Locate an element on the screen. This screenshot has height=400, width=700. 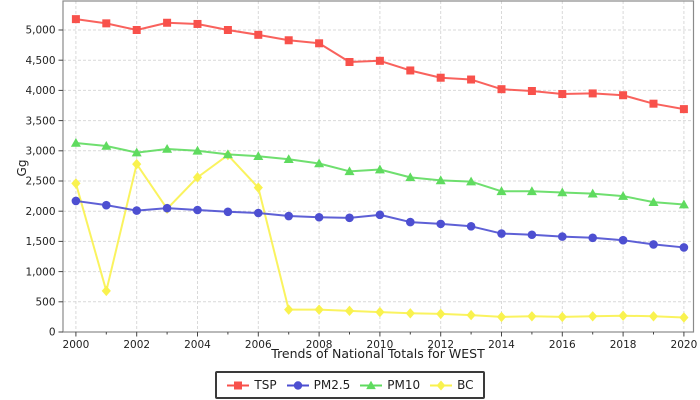
legend-item-pm10: PM10 is located at coordinates (389, 385).